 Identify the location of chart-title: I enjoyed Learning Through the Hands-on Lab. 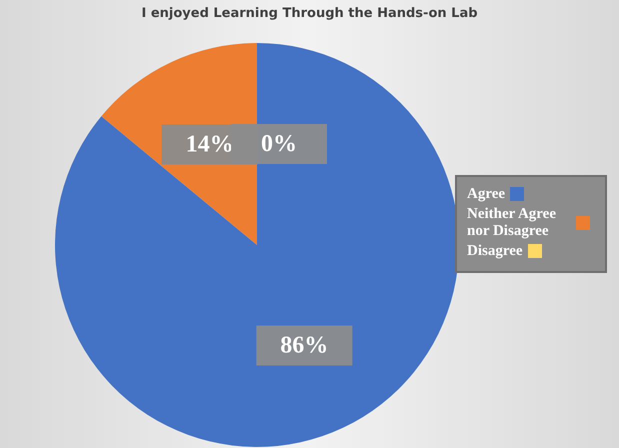
(309, 13).